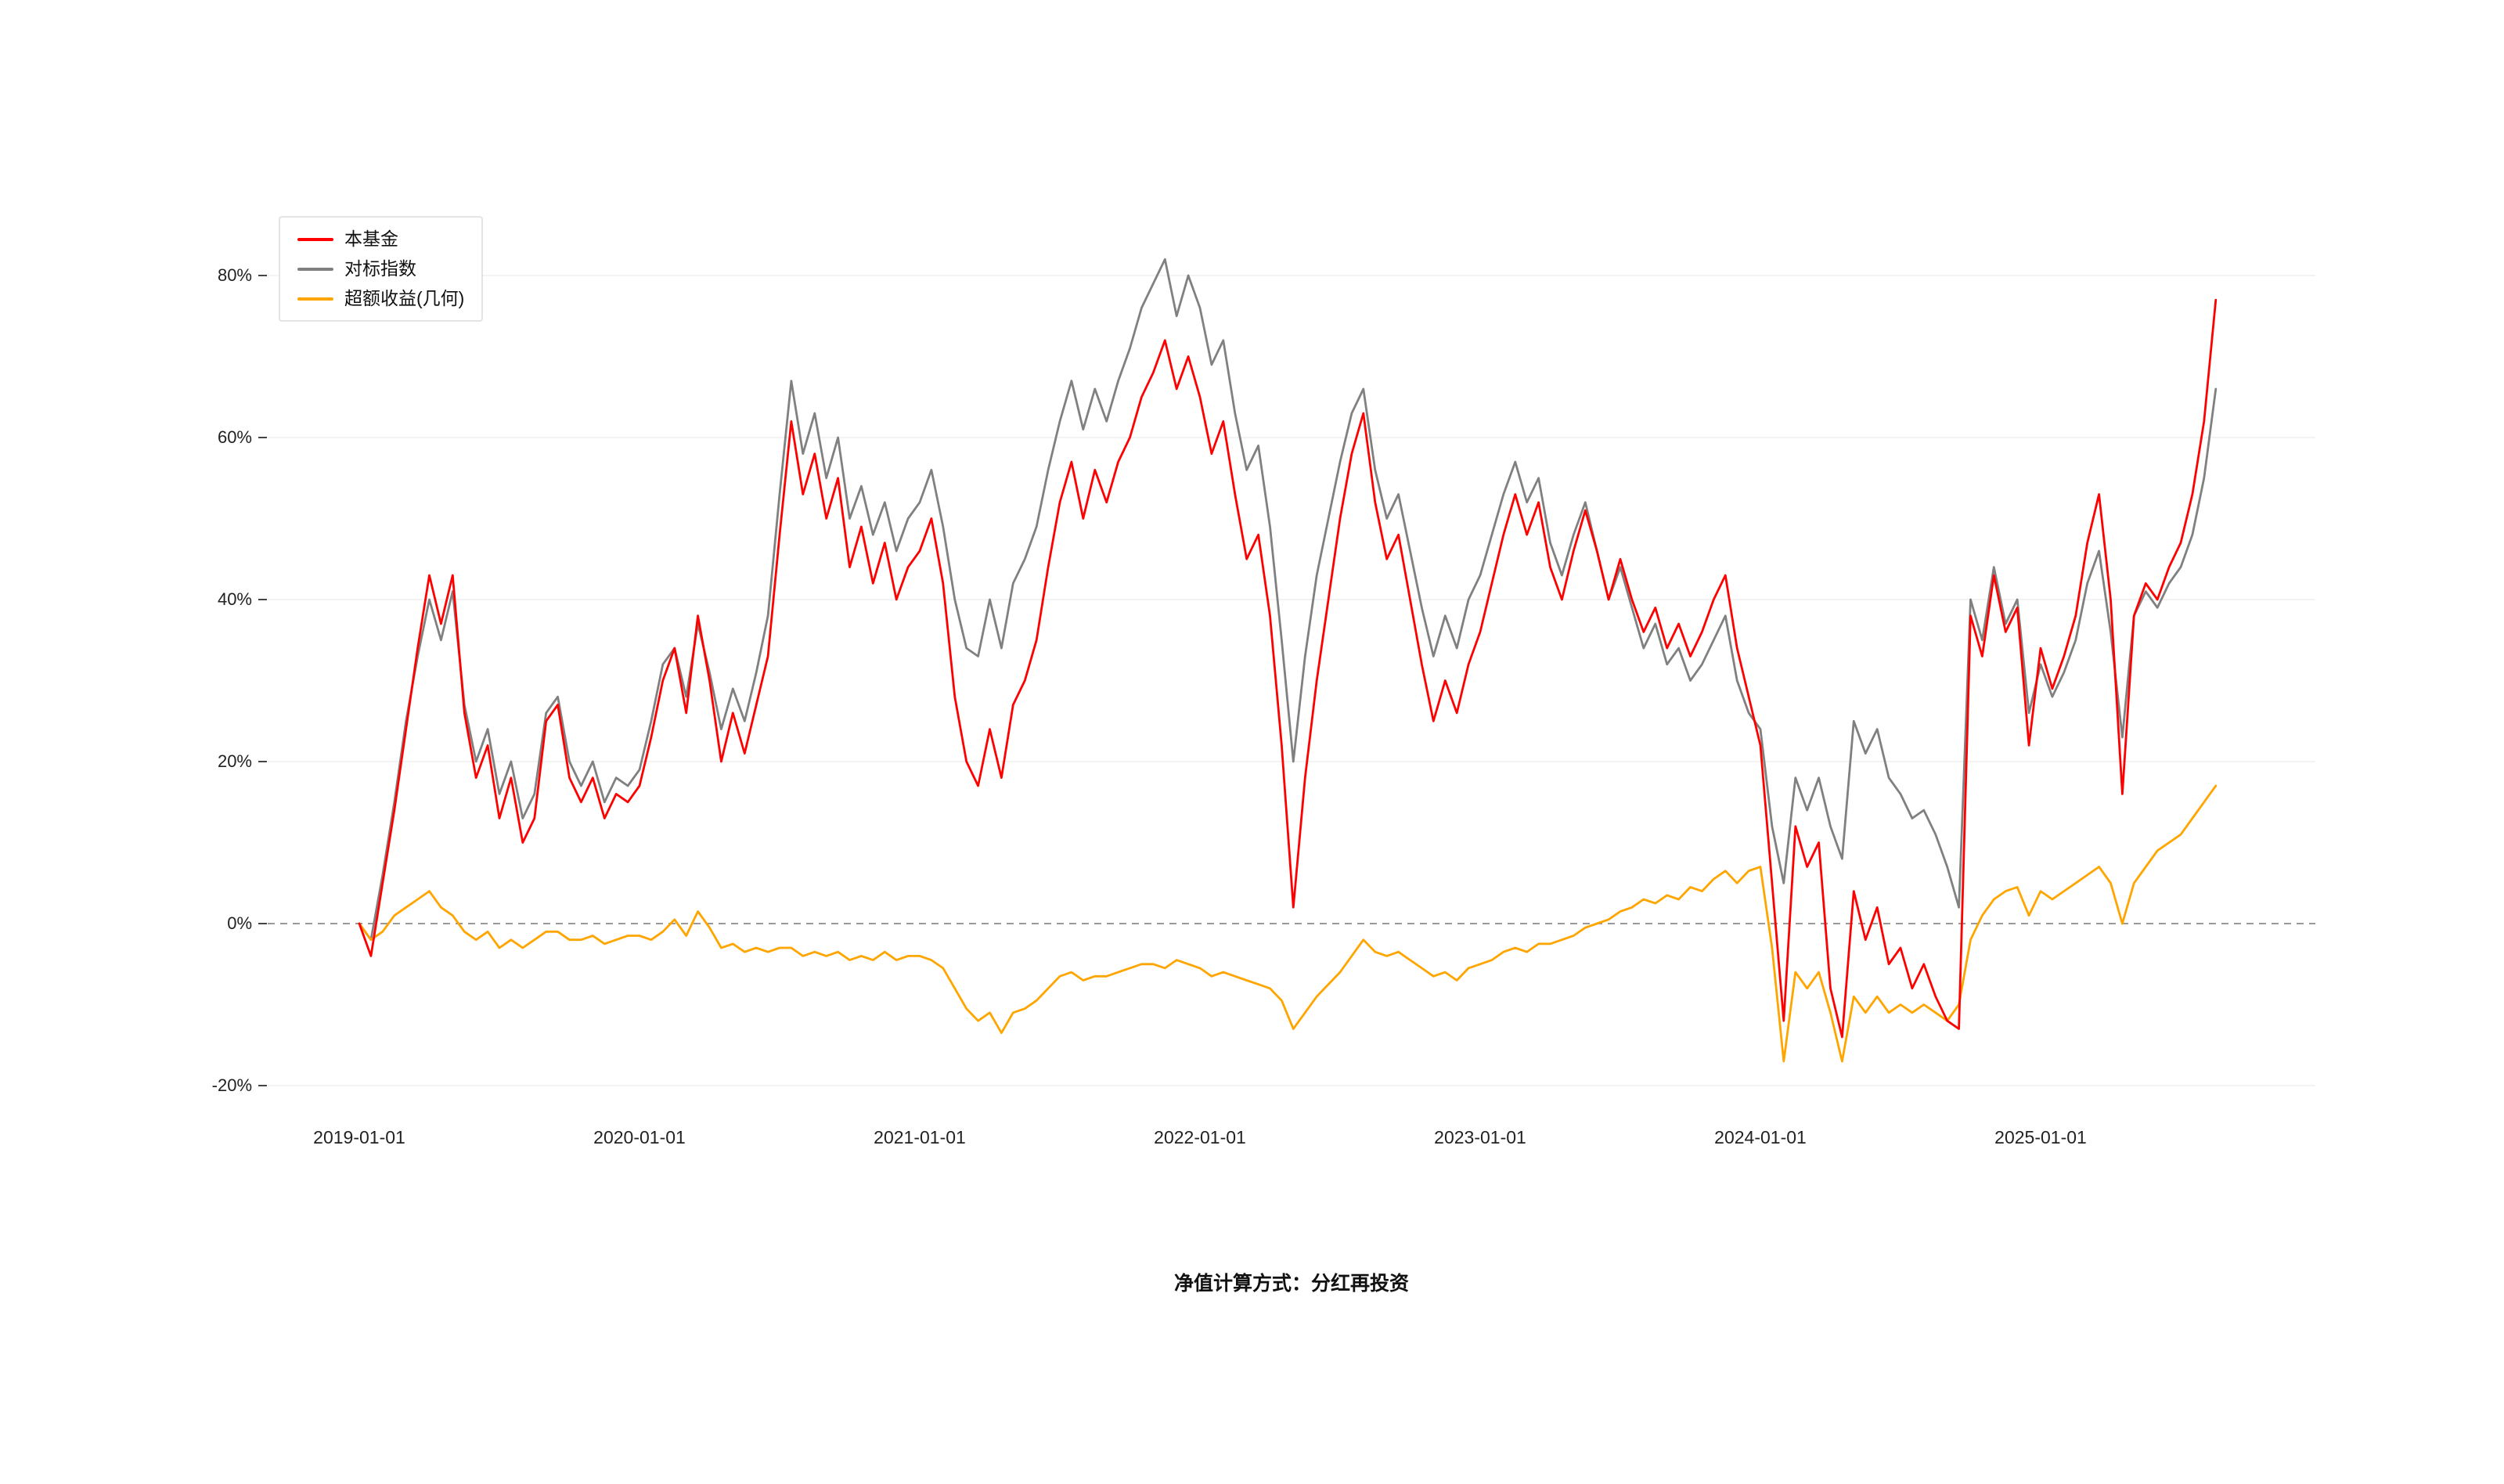 This screenshot has width=2504, height=1484. I want to click on y-tick-label: 80%, so click(234, 275).